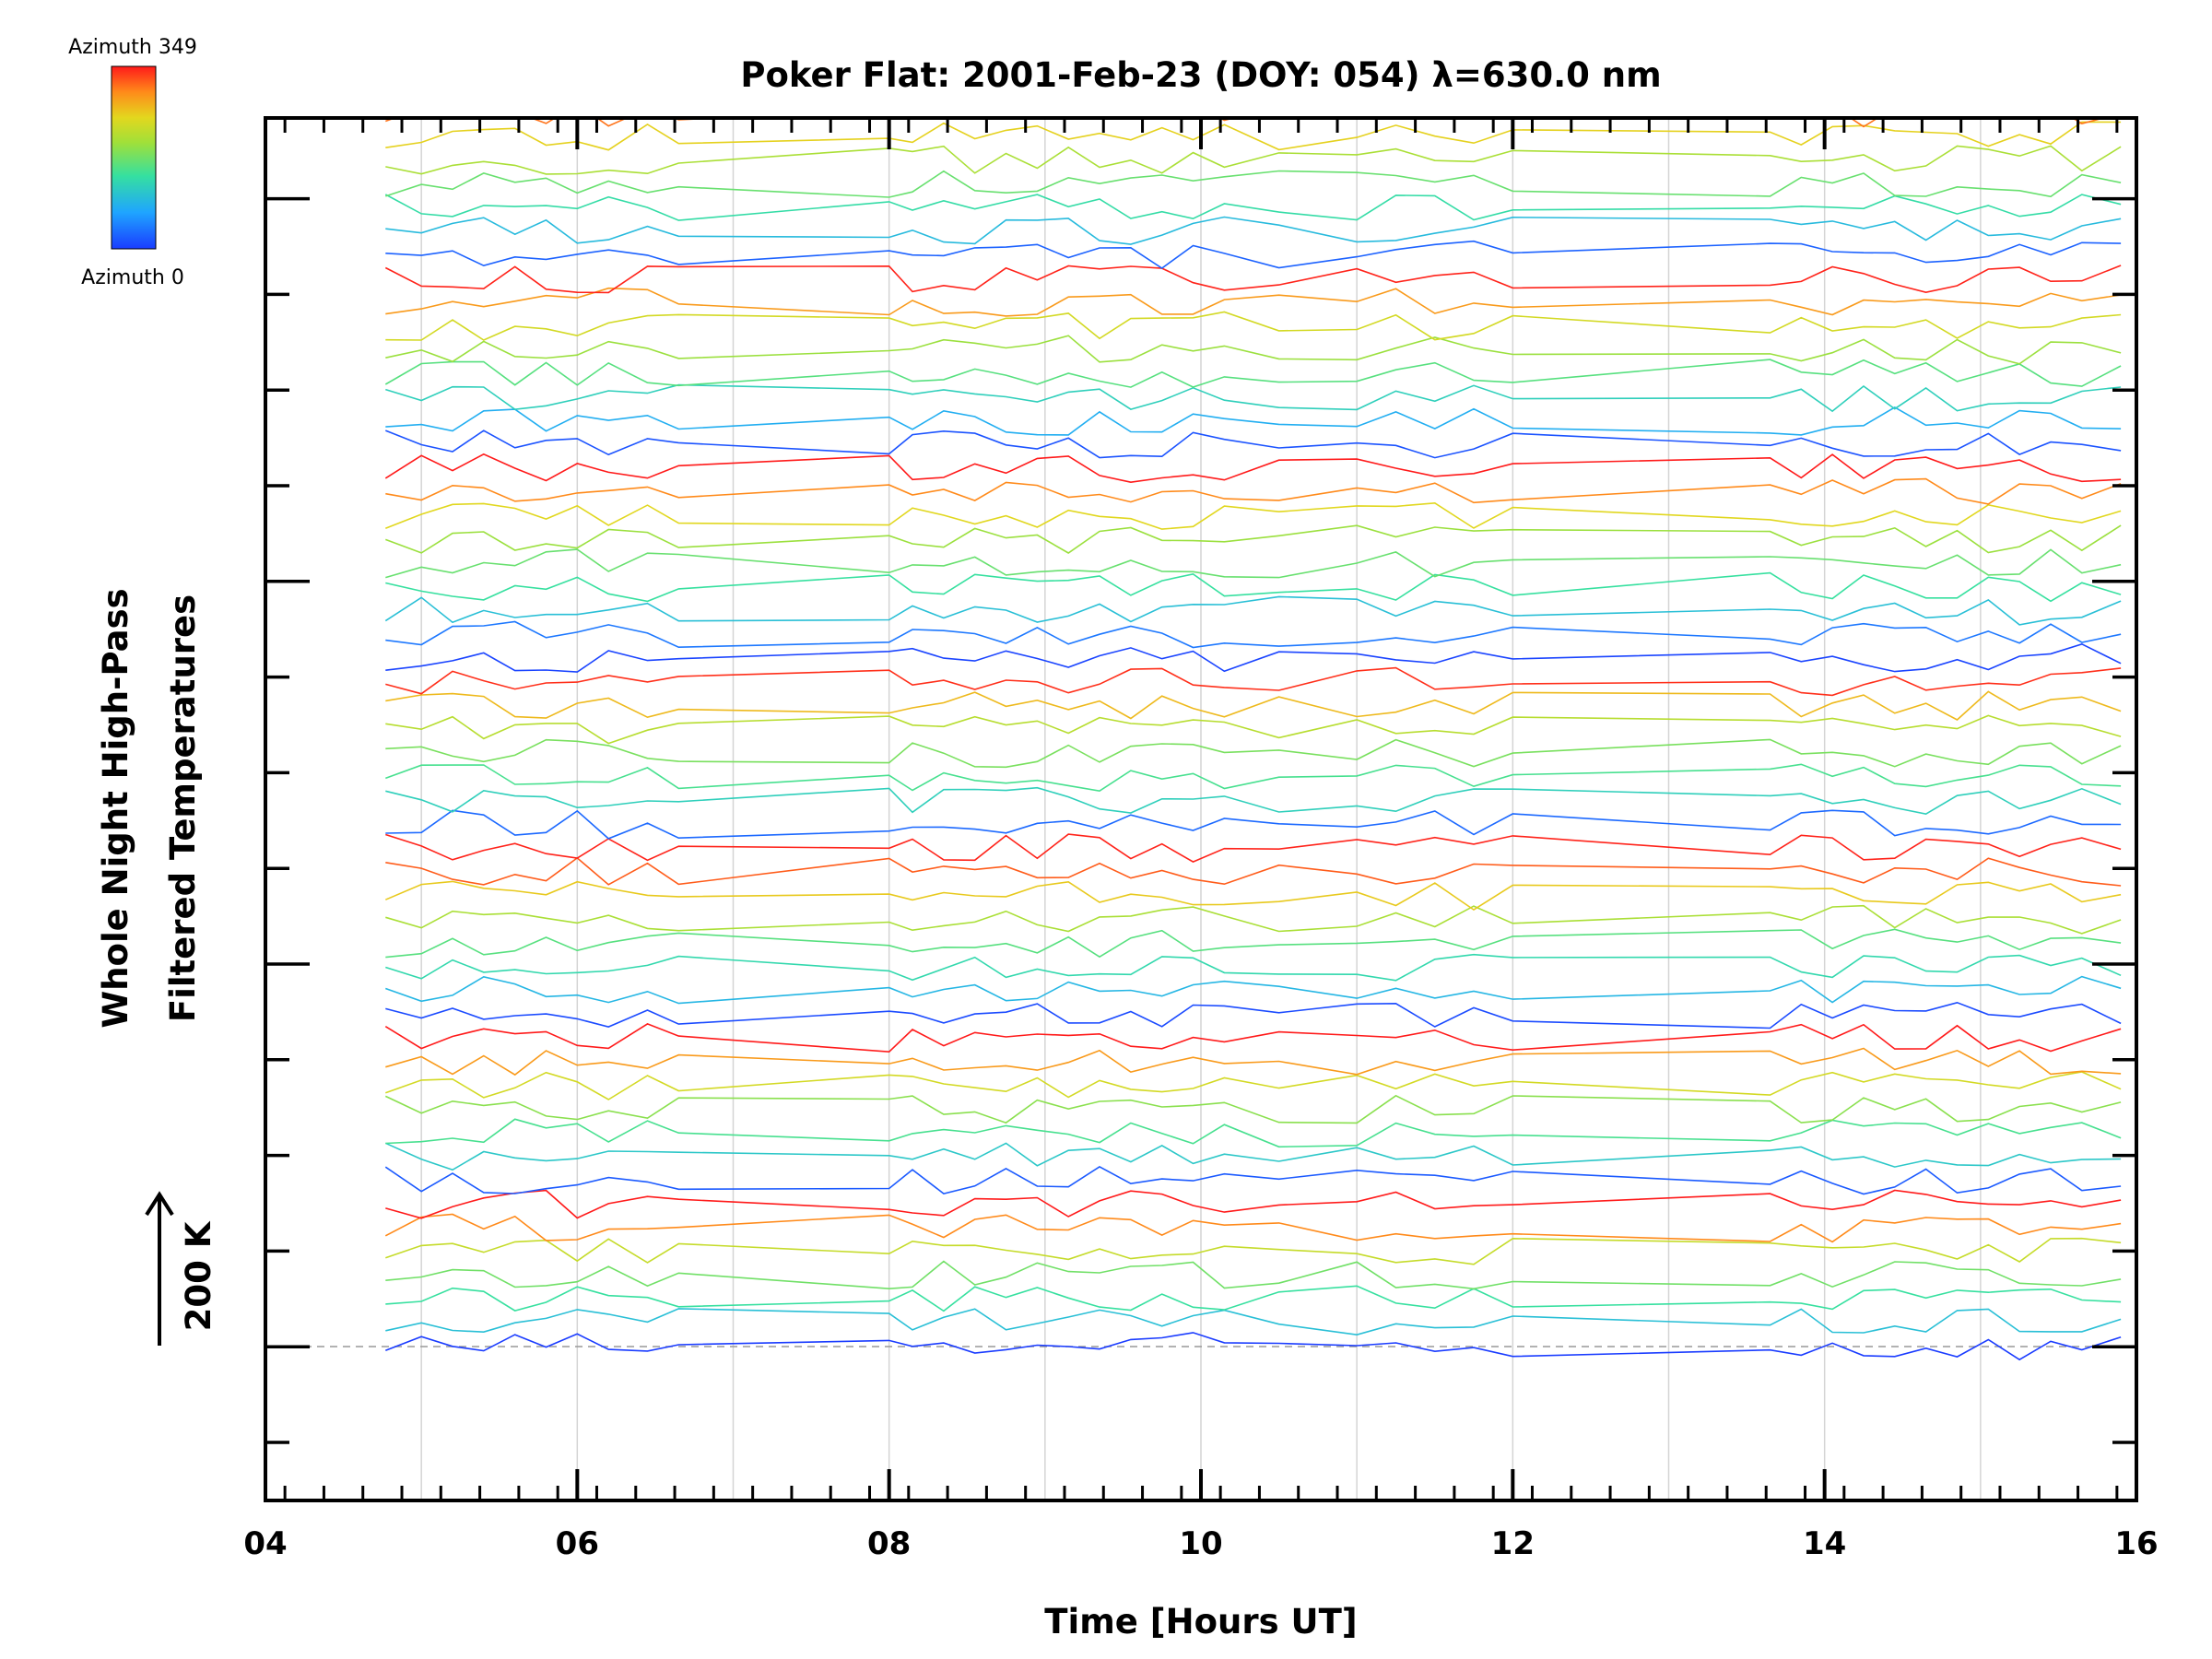 This screenshot has height=1659, width=2212. I want to click on x-tick-label-14: 14, so click(1824, 1543).